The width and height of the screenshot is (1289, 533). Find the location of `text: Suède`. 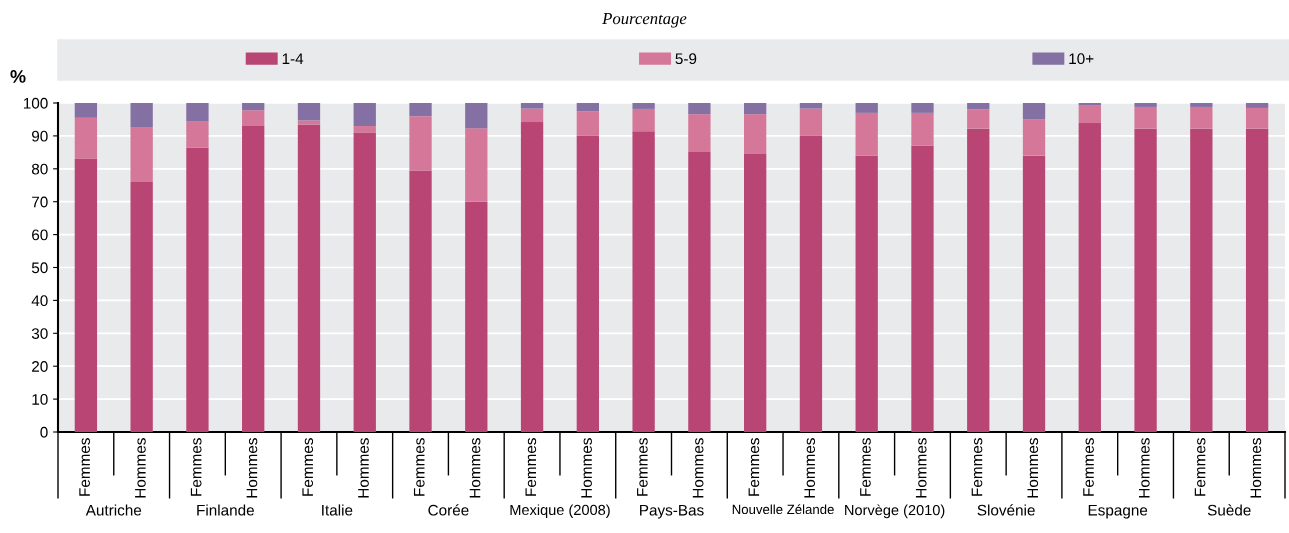

text: Suède is located at coordinates (1229, 510).